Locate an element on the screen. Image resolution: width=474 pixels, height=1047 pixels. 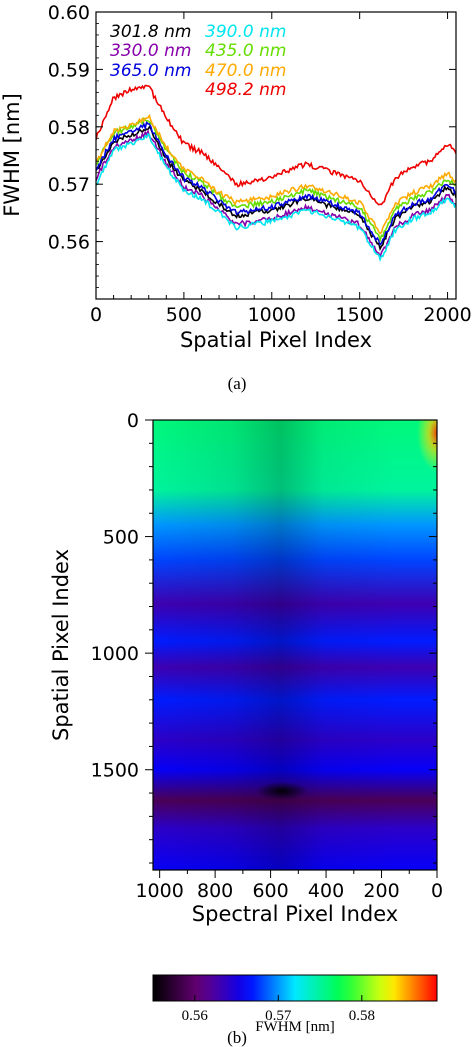
x-tick-label: 1500 is located at coordinates (359, 315).